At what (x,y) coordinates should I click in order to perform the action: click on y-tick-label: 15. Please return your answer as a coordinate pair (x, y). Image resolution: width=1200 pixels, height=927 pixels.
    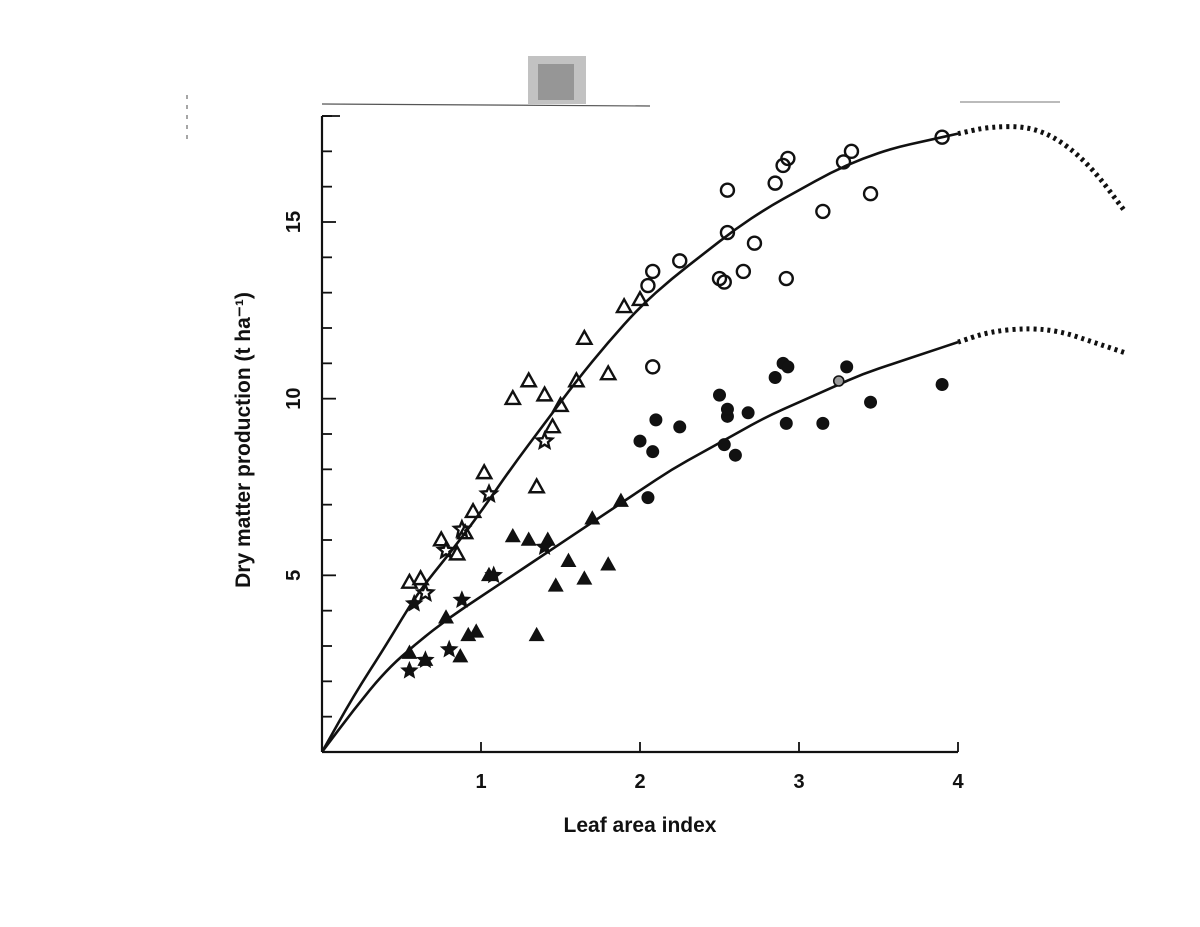
    Looking at the image, I should click on (294, 222).